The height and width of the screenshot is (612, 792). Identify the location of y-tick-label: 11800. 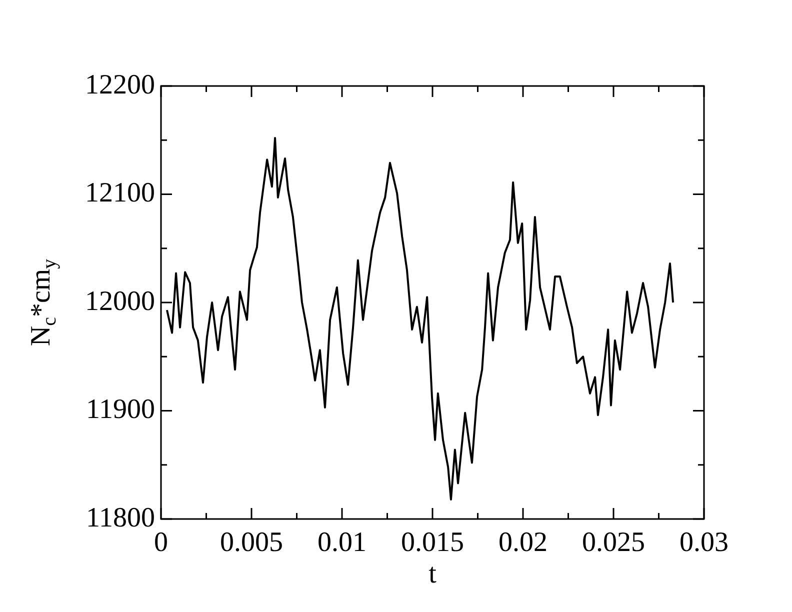
(120, 518).